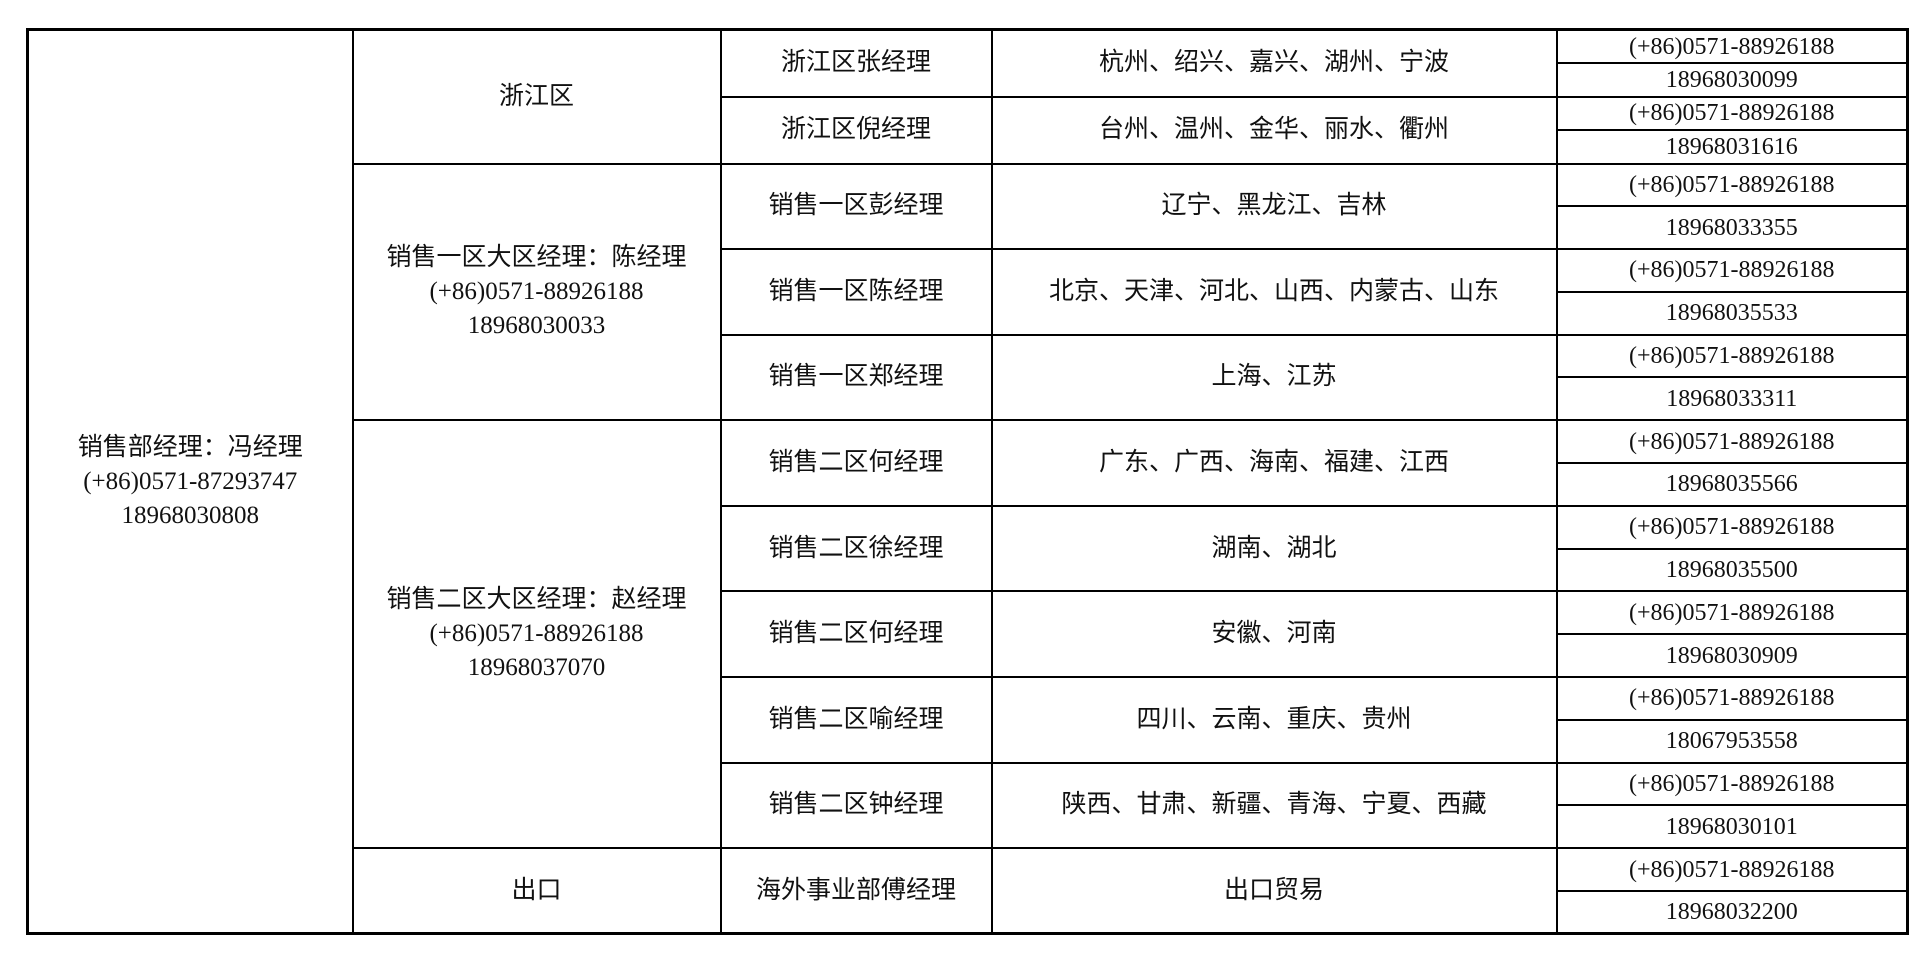 Image resolution: width=1920 pixels, height=961 pixels. Describe the element at coordinates (856, 130) in the screenshot. I see `manager-name-cell: 浙江区倪经理` at that location.